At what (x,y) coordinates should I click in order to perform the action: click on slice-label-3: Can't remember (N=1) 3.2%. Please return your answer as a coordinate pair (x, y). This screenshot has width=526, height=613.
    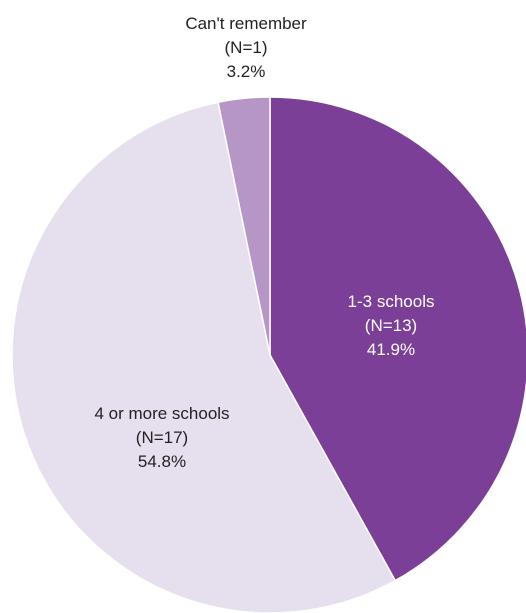
    Looking at the image, I should click on (246, 47).